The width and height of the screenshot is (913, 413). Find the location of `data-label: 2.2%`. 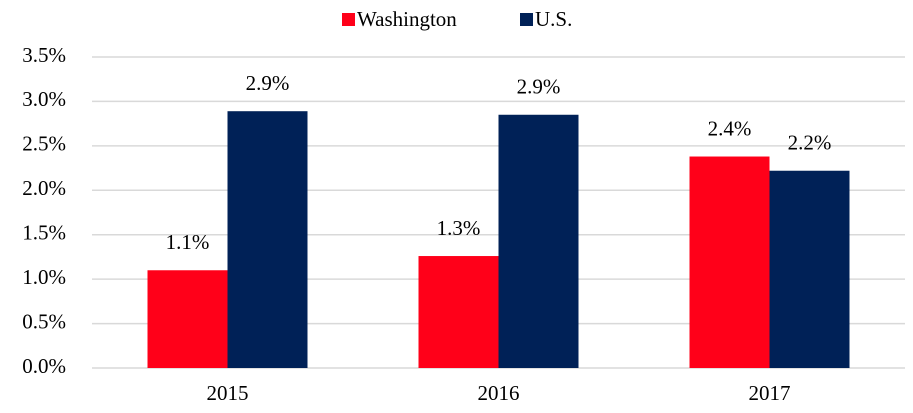

data-label: 2.2% is located at coordinates (810, 143).